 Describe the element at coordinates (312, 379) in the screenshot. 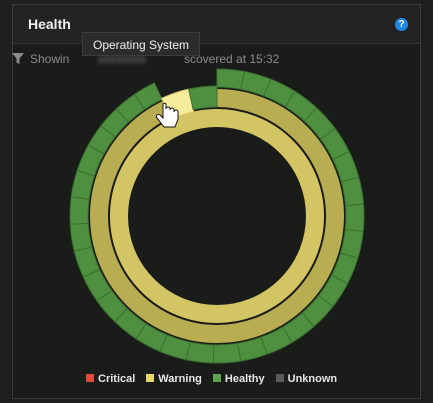

I see `legend-label-unknown: Unknown` at that location.